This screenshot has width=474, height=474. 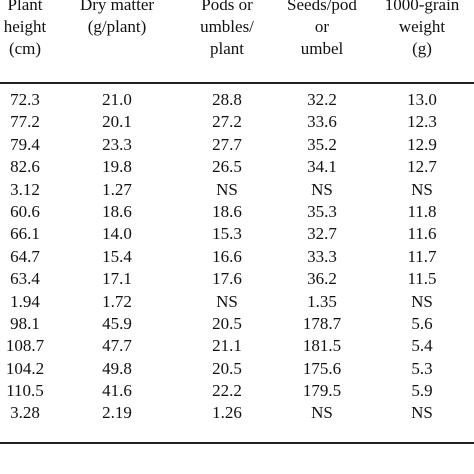 I want to click on table-cell: 1.72, so click(x=117, y=301).